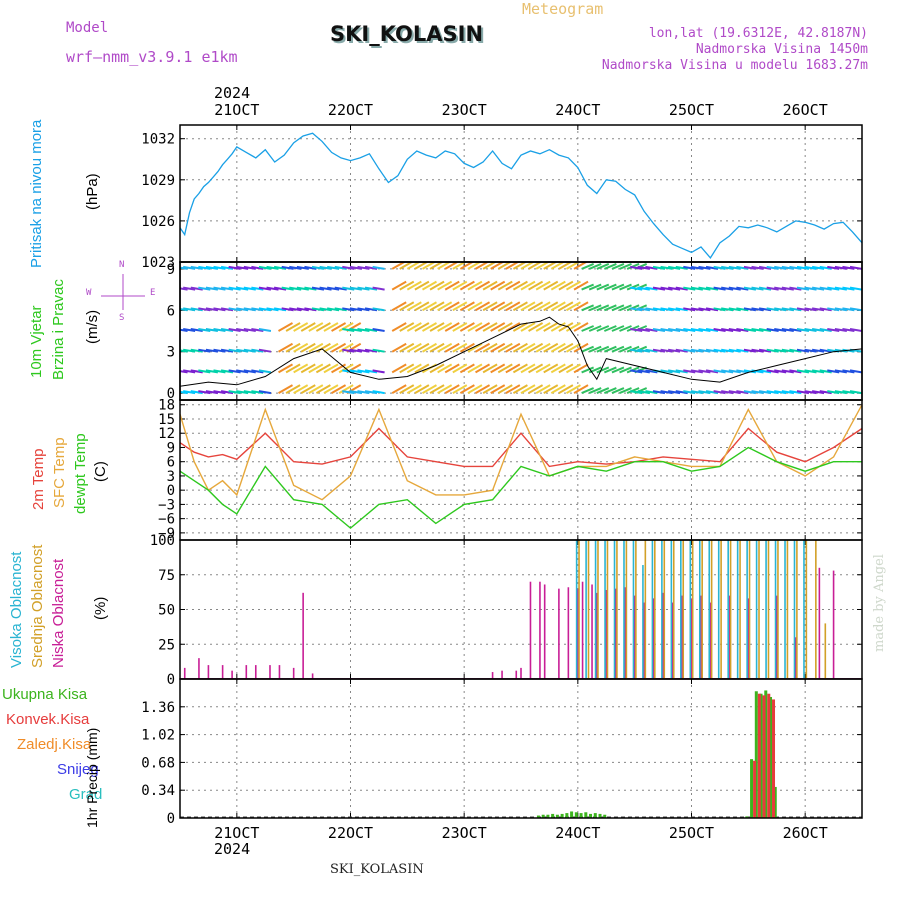 This screenshot has height=900, width=900. Describe the element at coordinates (58, 613) in the screenshot. I see `cloud-low-label: Niska Oblacnost` at that location.